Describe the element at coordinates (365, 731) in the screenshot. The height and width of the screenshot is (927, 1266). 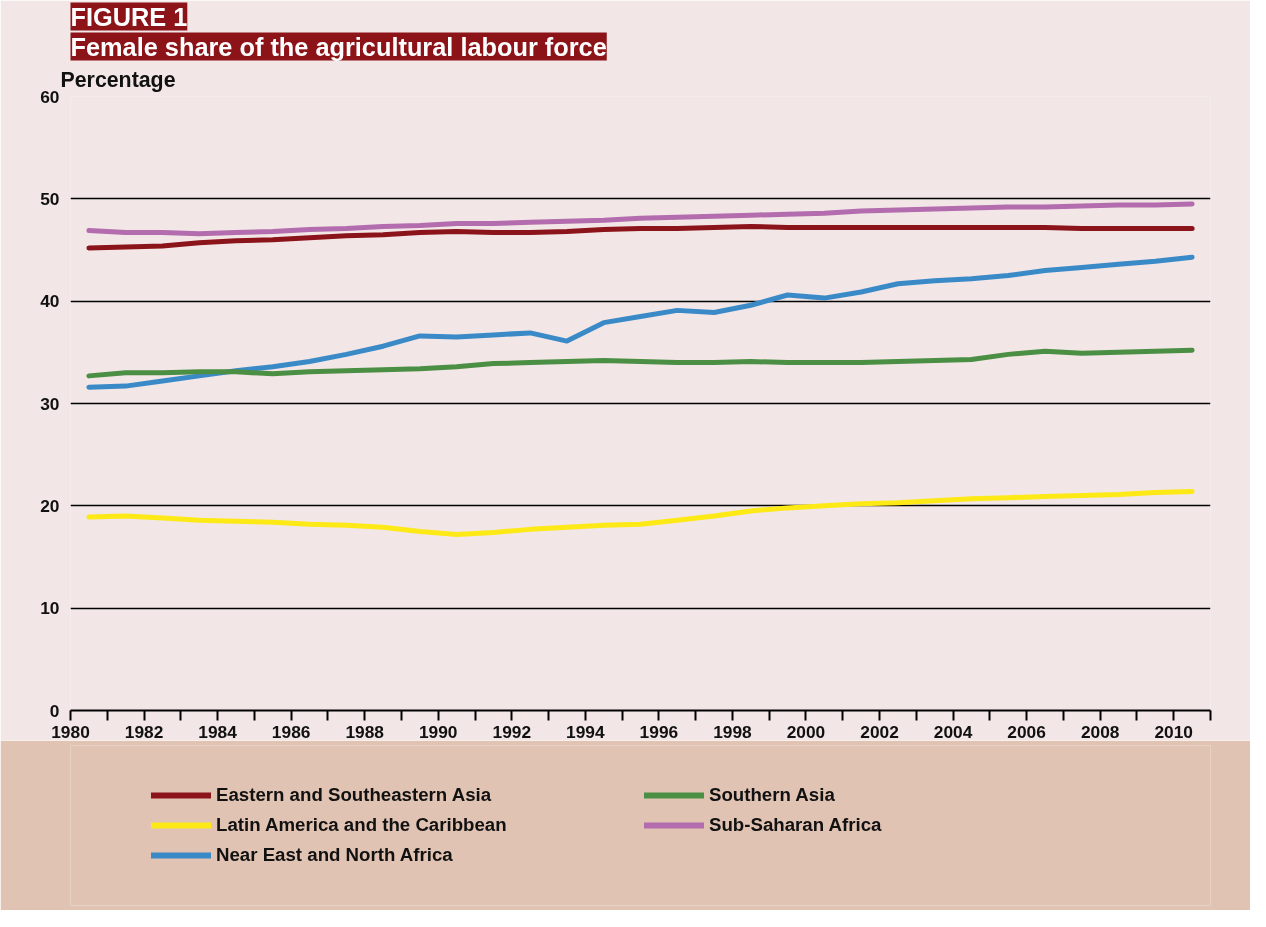
I see `x-tick-label: 1988` at that location.